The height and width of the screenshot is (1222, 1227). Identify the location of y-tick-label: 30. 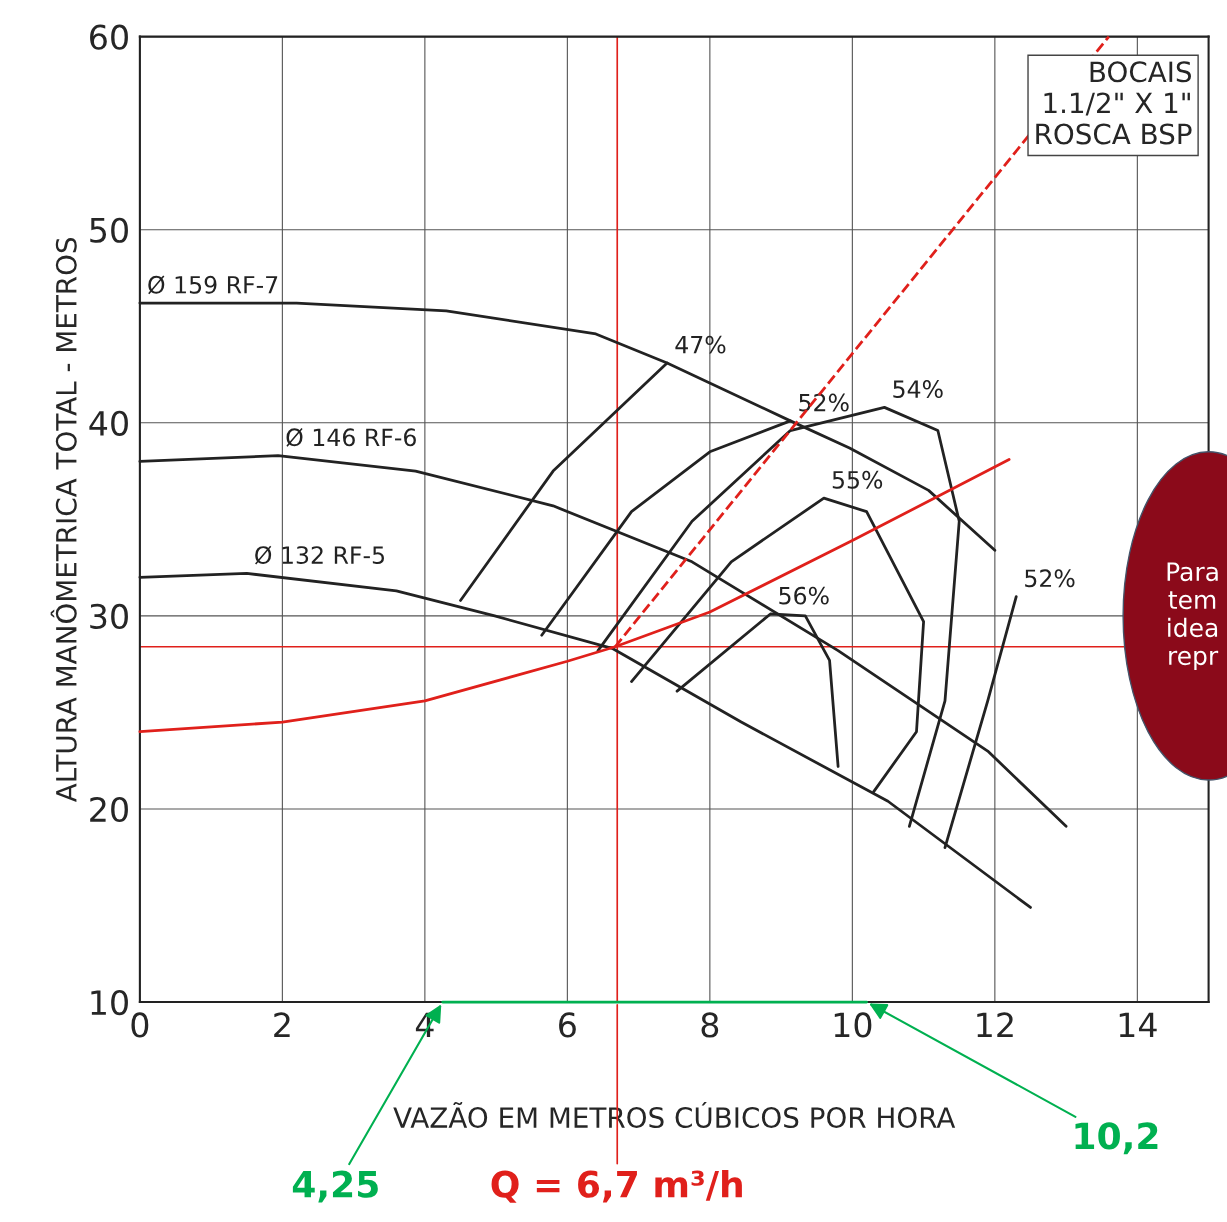
(109, 616).